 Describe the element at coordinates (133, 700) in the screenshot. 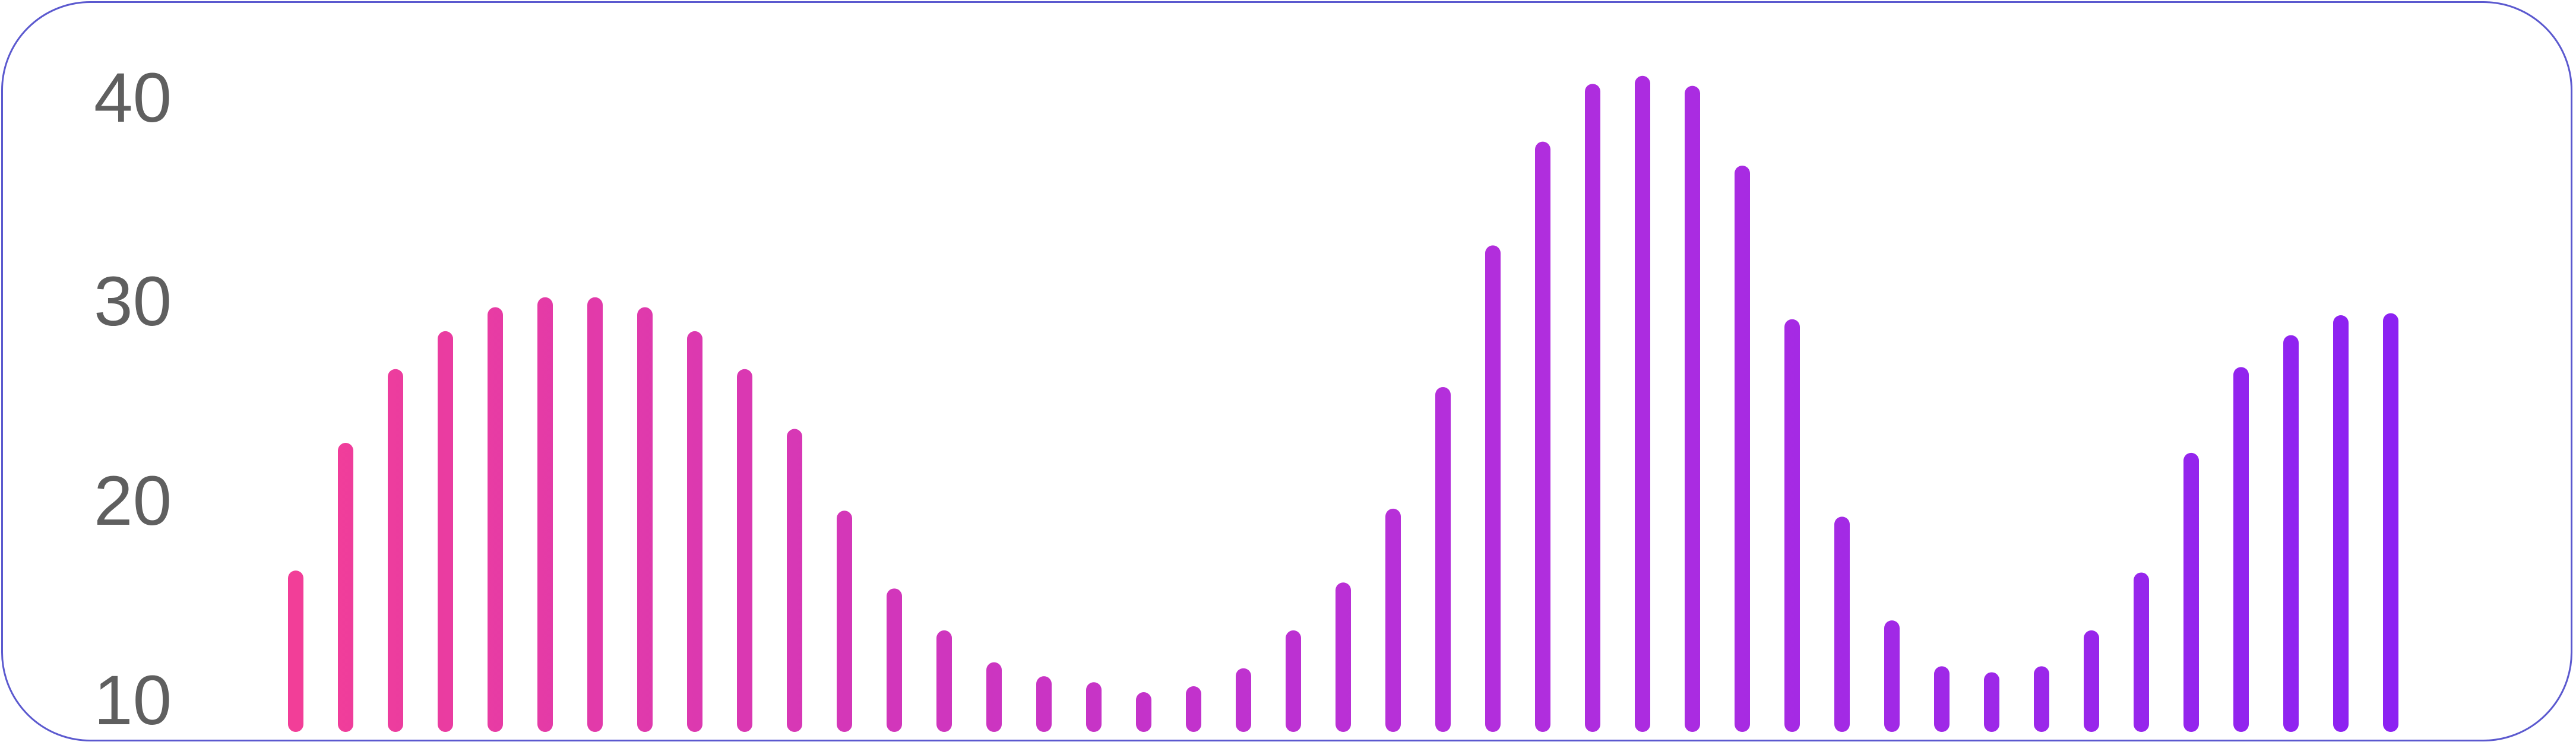

I see `y-tick-label-10: 10` at that location.